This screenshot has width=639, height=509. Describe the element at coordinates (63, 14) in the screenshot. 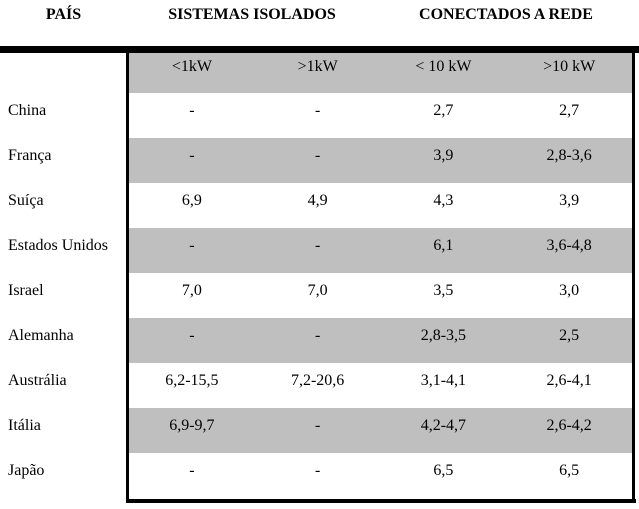

I see `header-pais: PAÍS` at that location.